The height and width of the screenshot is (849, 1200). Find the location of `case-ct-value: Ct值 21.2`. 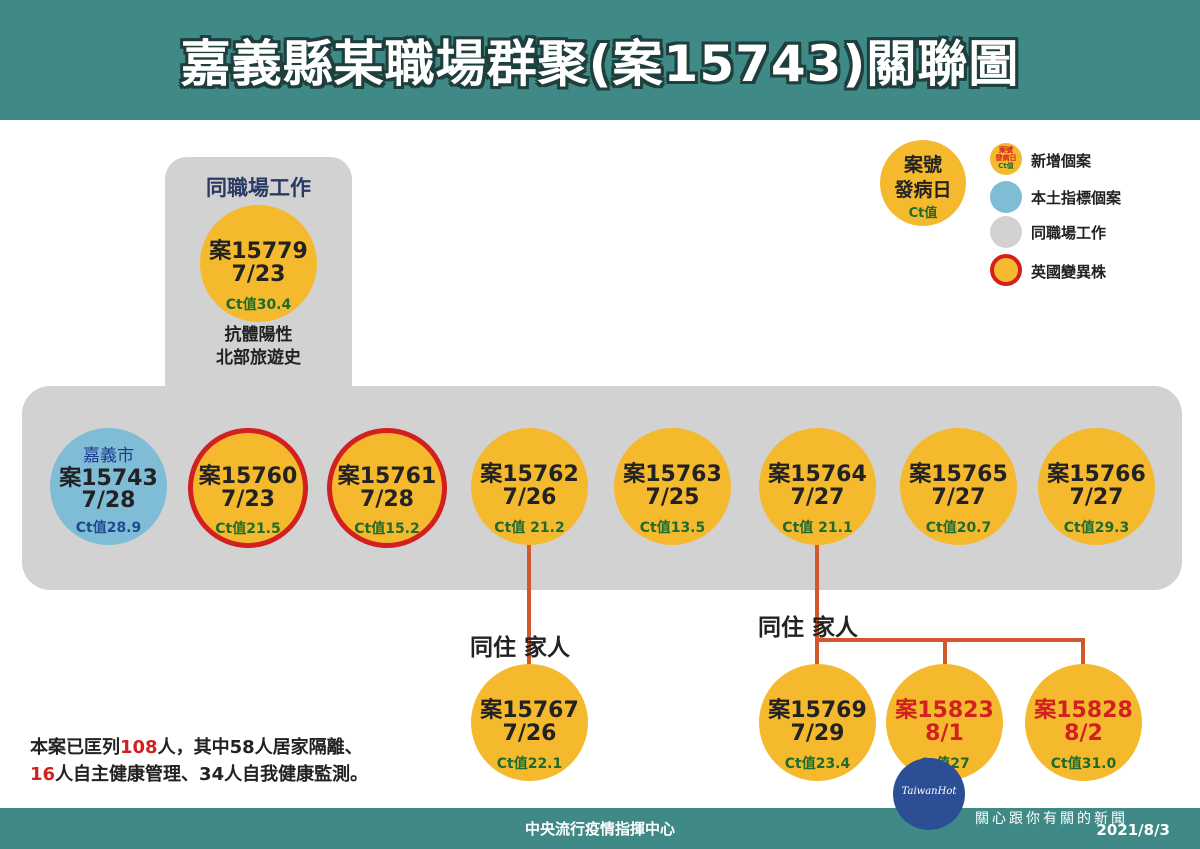

case-ct-value: Ct值 21.2 is located at coordinates (529, 528).